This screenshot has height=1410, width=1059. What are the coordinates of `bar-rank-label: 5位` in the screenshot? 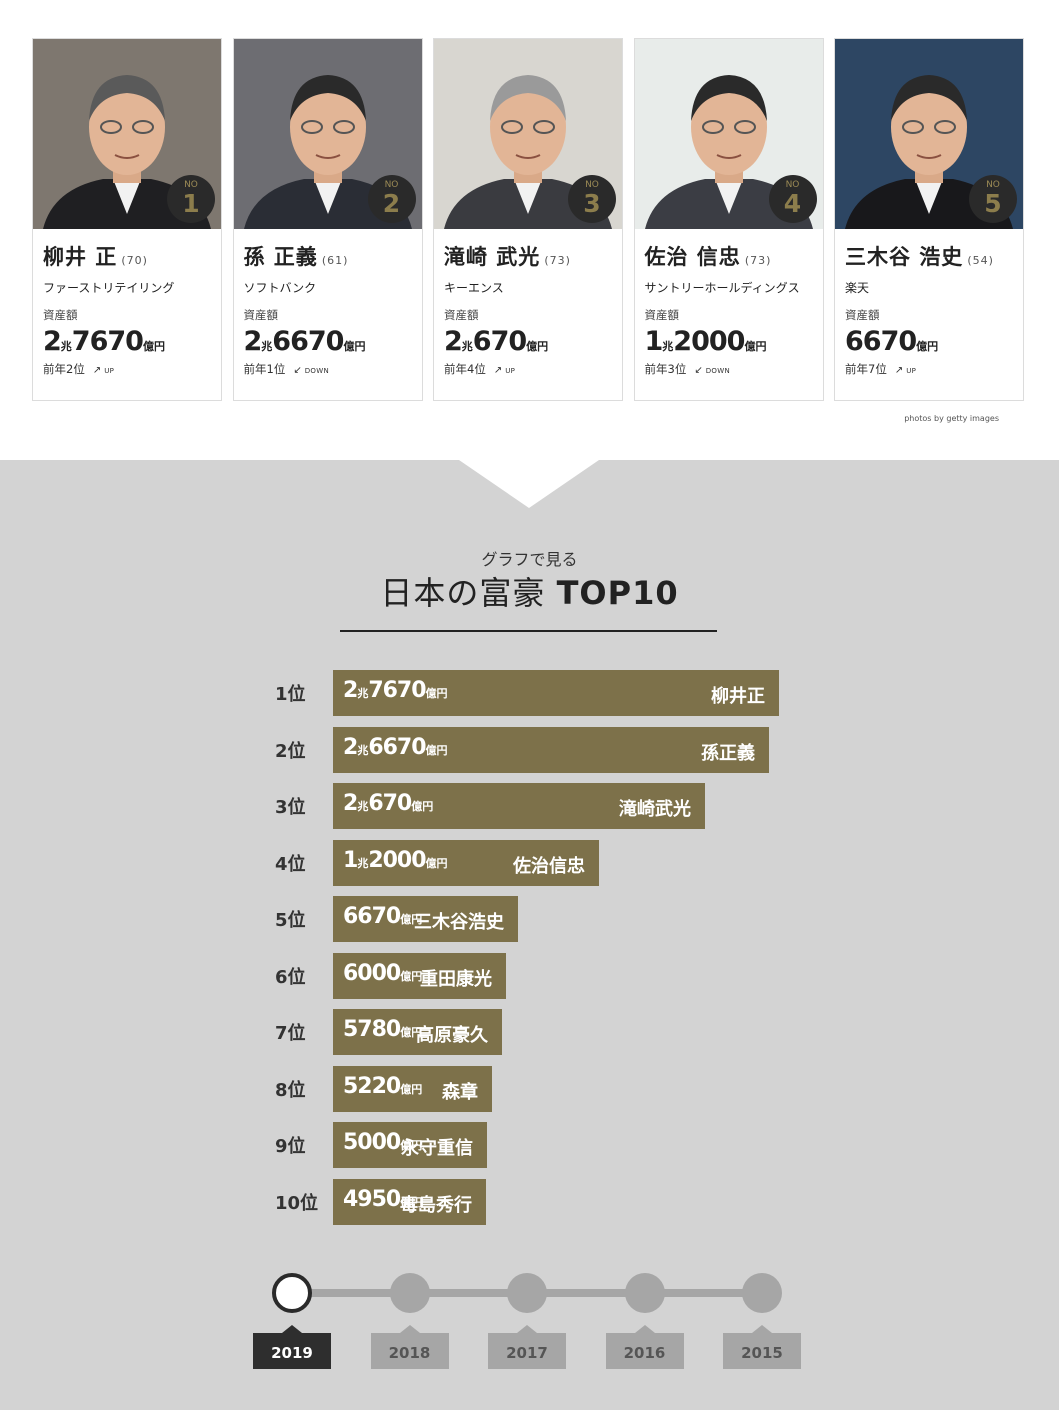 It's located at (290, 920).